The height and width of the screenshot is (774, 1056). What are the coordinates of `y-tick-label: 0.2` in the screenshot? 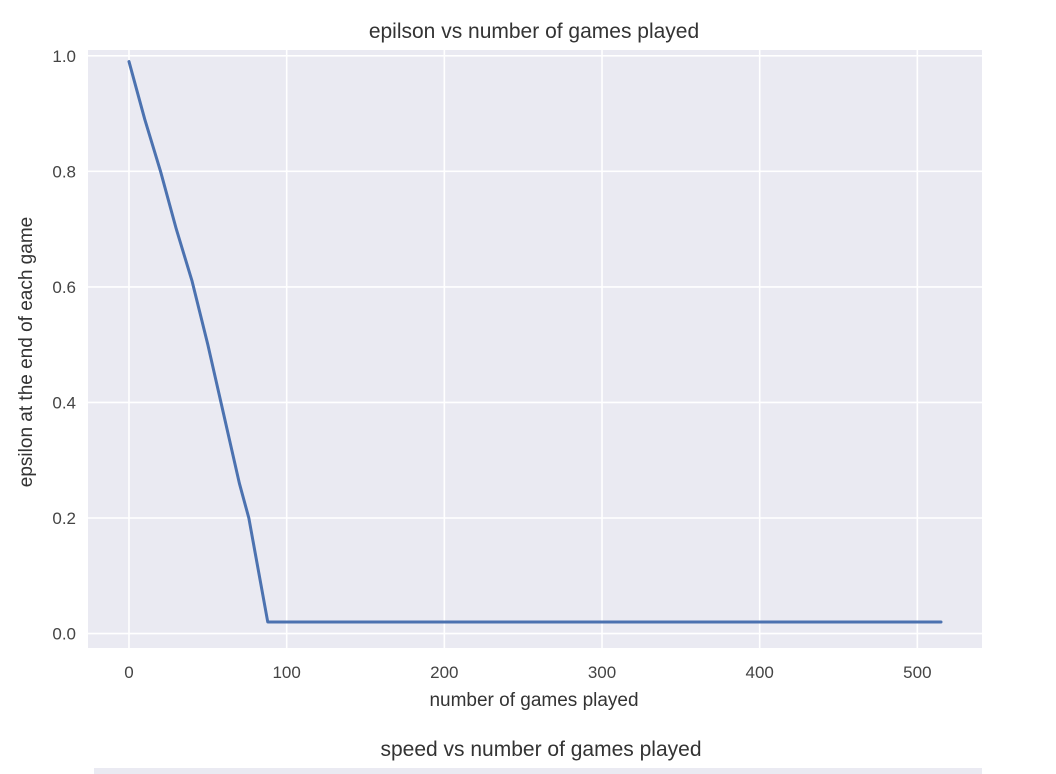 It's located at (64, 518).